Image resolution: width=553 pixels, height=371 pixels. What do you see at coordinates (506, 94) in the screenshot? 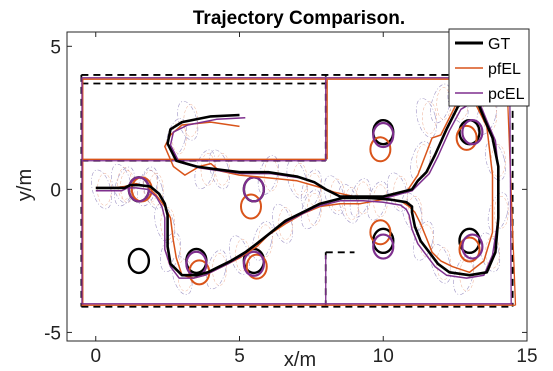
I see `legend-label-pcel: pcEL` at bounding box center [506, 94].